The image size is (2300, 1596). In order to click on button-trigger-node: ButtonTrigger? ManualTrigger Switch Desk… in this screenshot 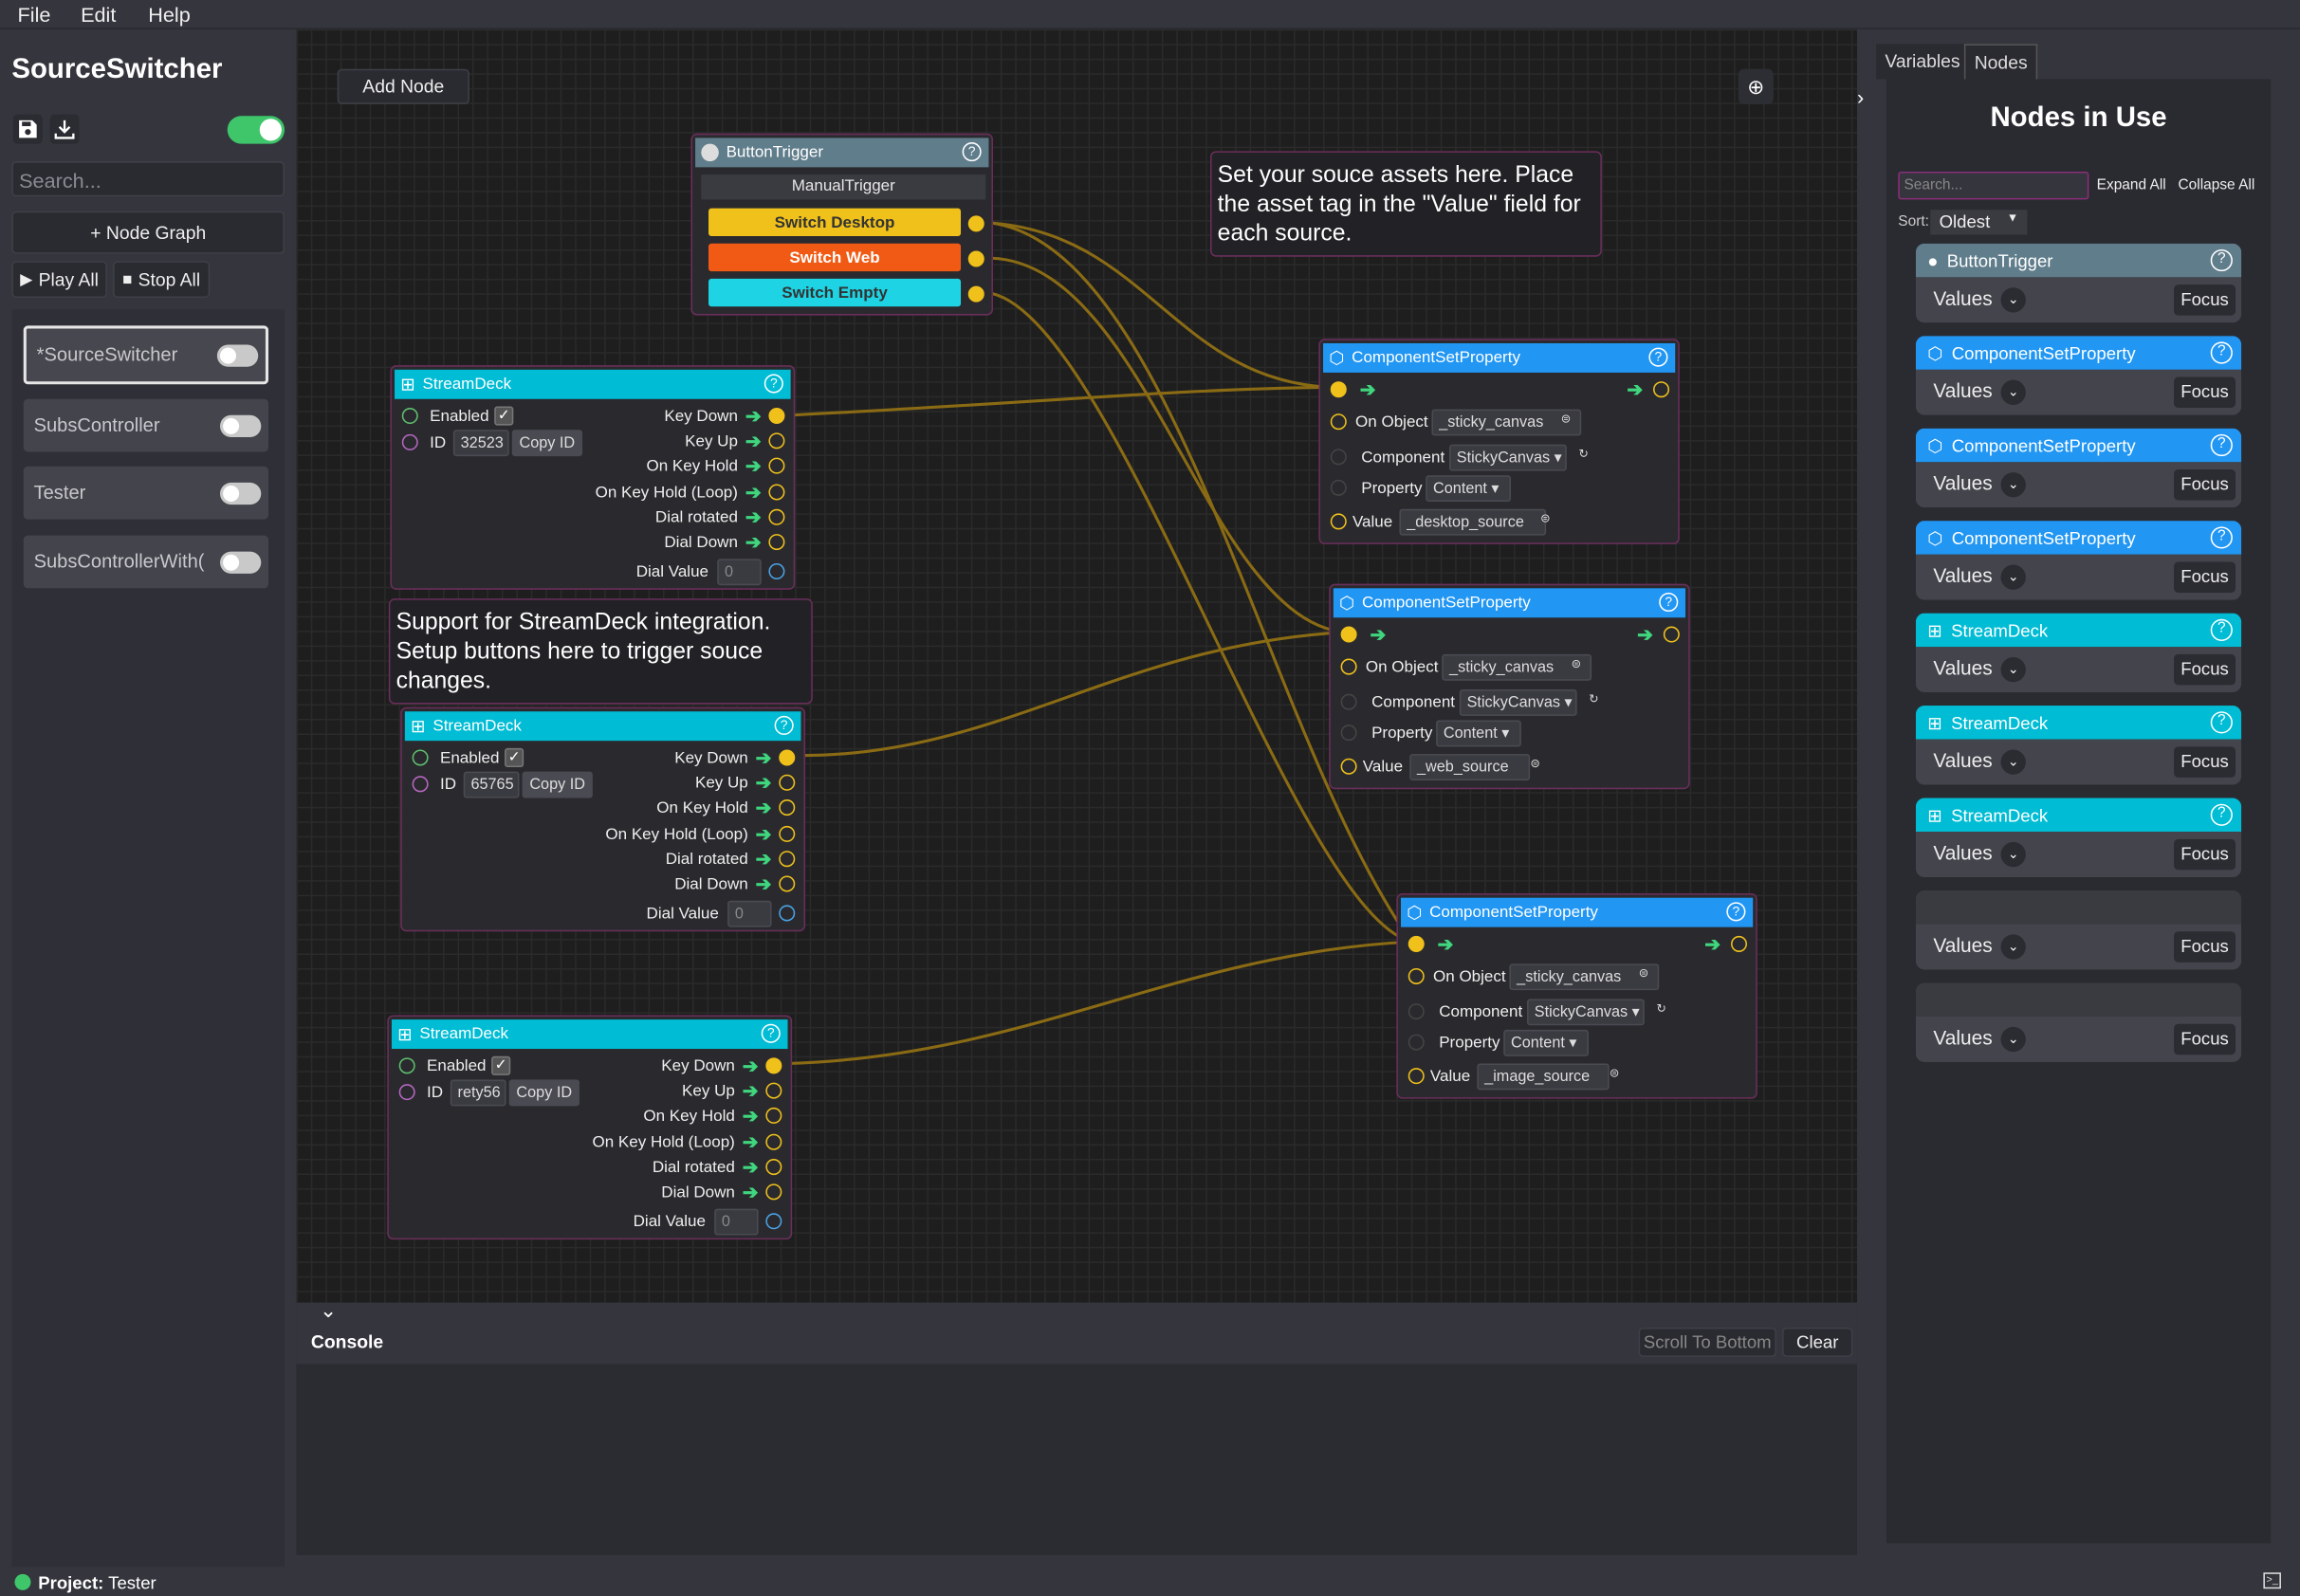, I will do `click(842, 224)`.